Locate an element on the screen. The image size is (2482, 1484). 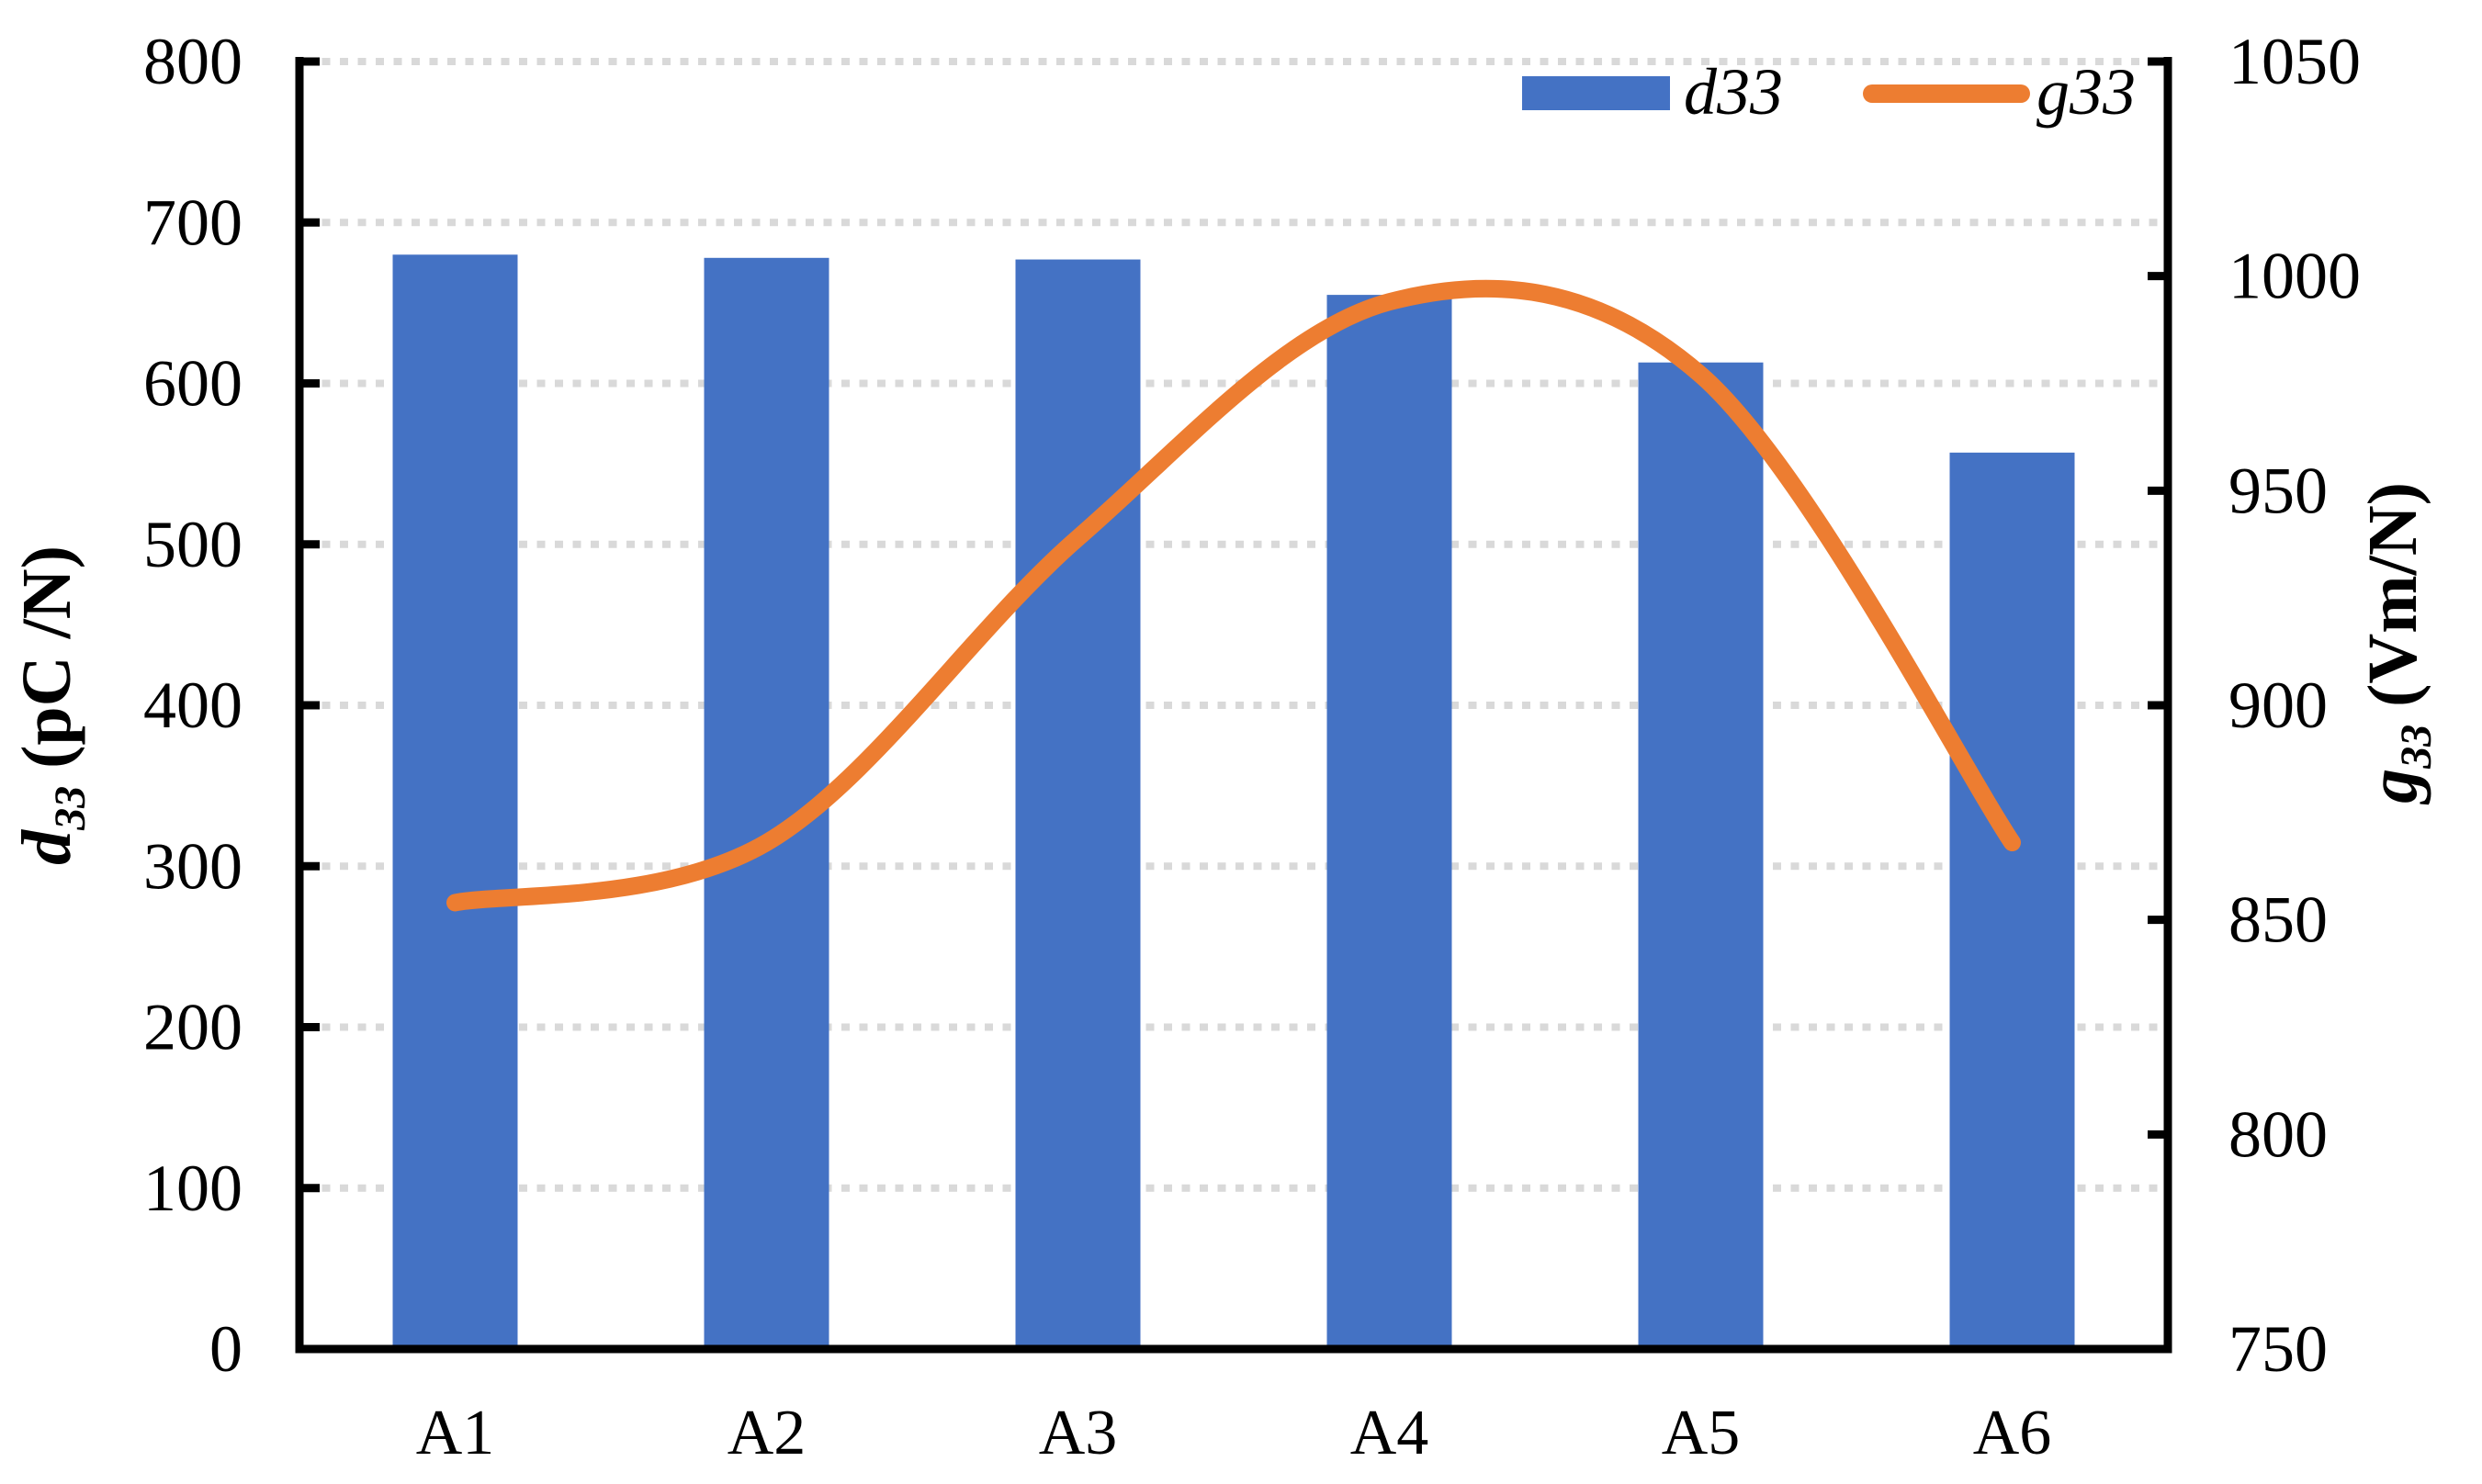
right-axis-tick-label: 950 is located at coordinates (2278, 491).